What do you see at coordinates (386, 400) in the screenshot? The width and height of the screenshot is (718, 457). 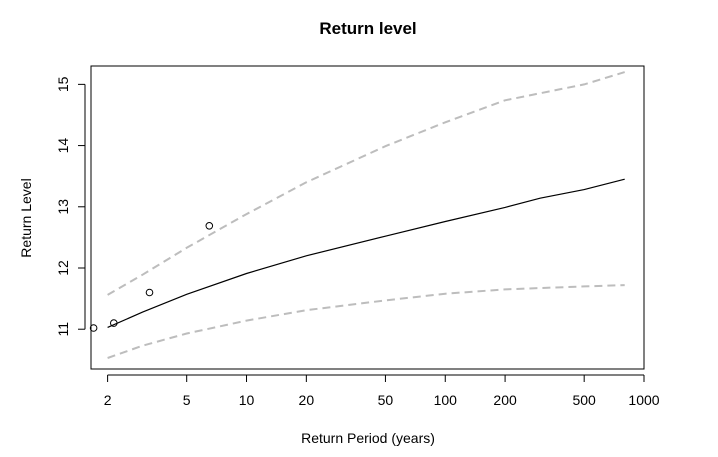 I see `x-tick-label: 50` at bounding box center [386, 400].